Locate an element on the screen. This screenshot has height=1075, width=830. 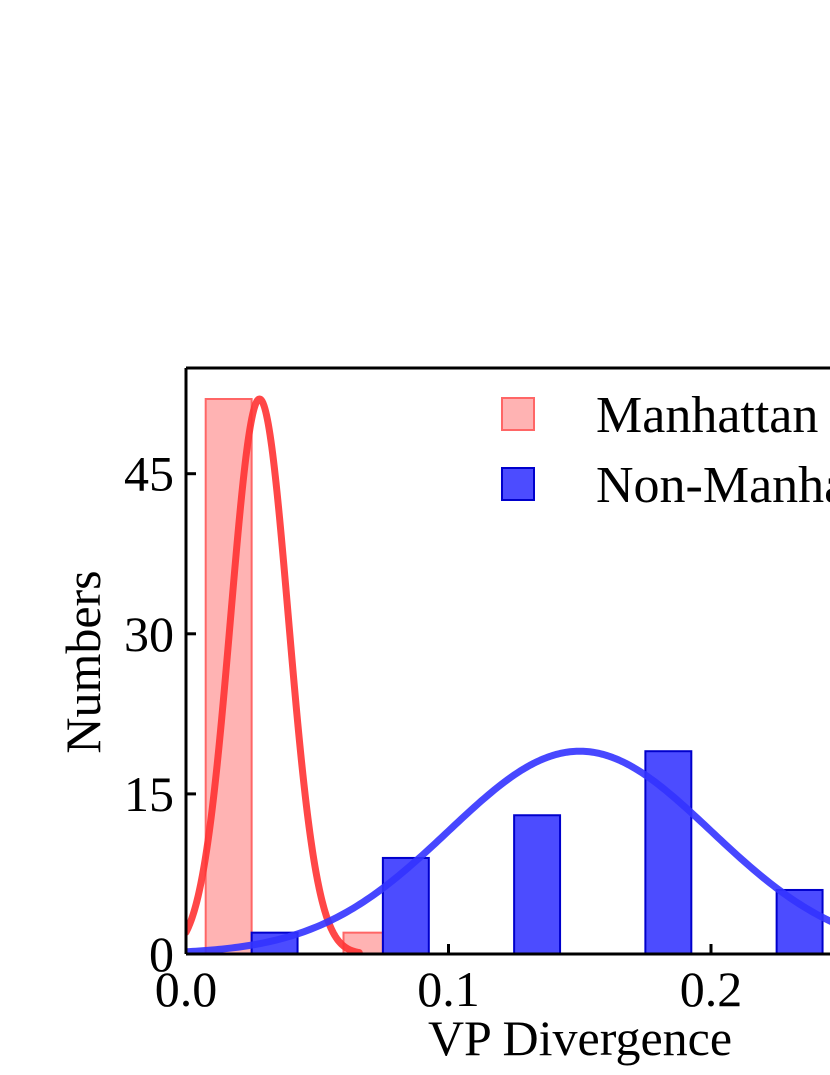
x-axis-title: VP Divergence is located at coordinates (580, 1038).